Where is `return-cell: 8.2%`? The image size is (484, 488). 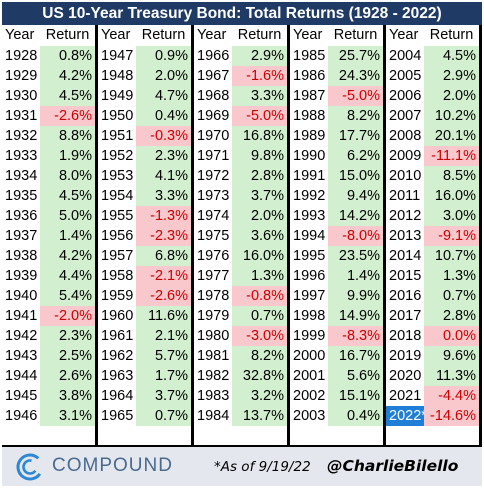 return-cell: 8.2% is located at coordinates (355, 116).